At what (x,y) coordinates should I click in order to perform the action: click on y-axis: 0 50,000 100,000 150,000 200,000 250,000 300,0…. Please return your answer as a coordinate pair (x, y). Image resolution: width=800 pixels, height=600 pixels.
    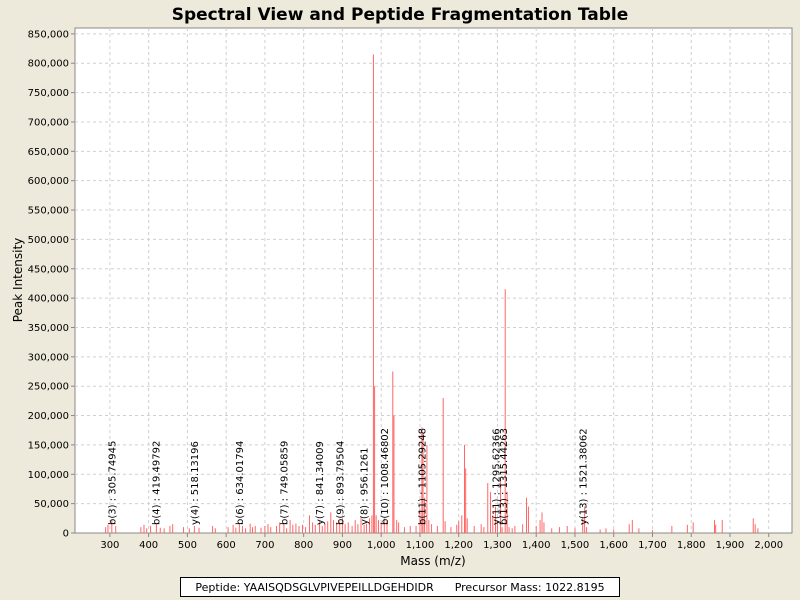
    Looking at the image, I should click on (51, 284).